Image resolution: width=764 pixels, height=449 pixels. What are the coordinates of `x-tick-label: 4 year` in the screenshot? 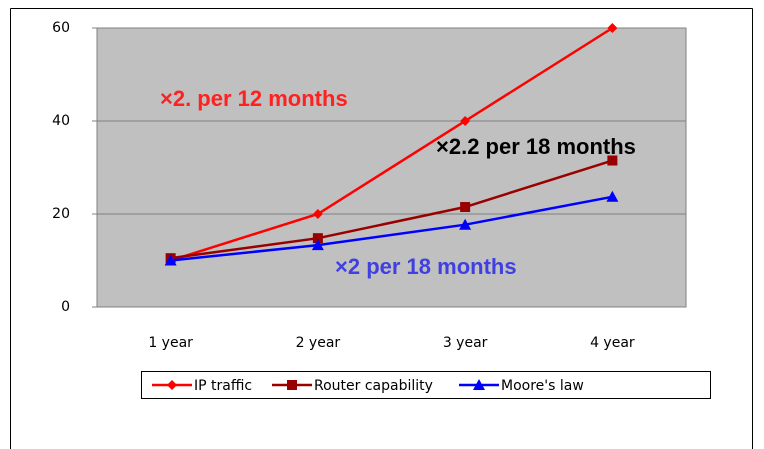 It's located at (612, 343).